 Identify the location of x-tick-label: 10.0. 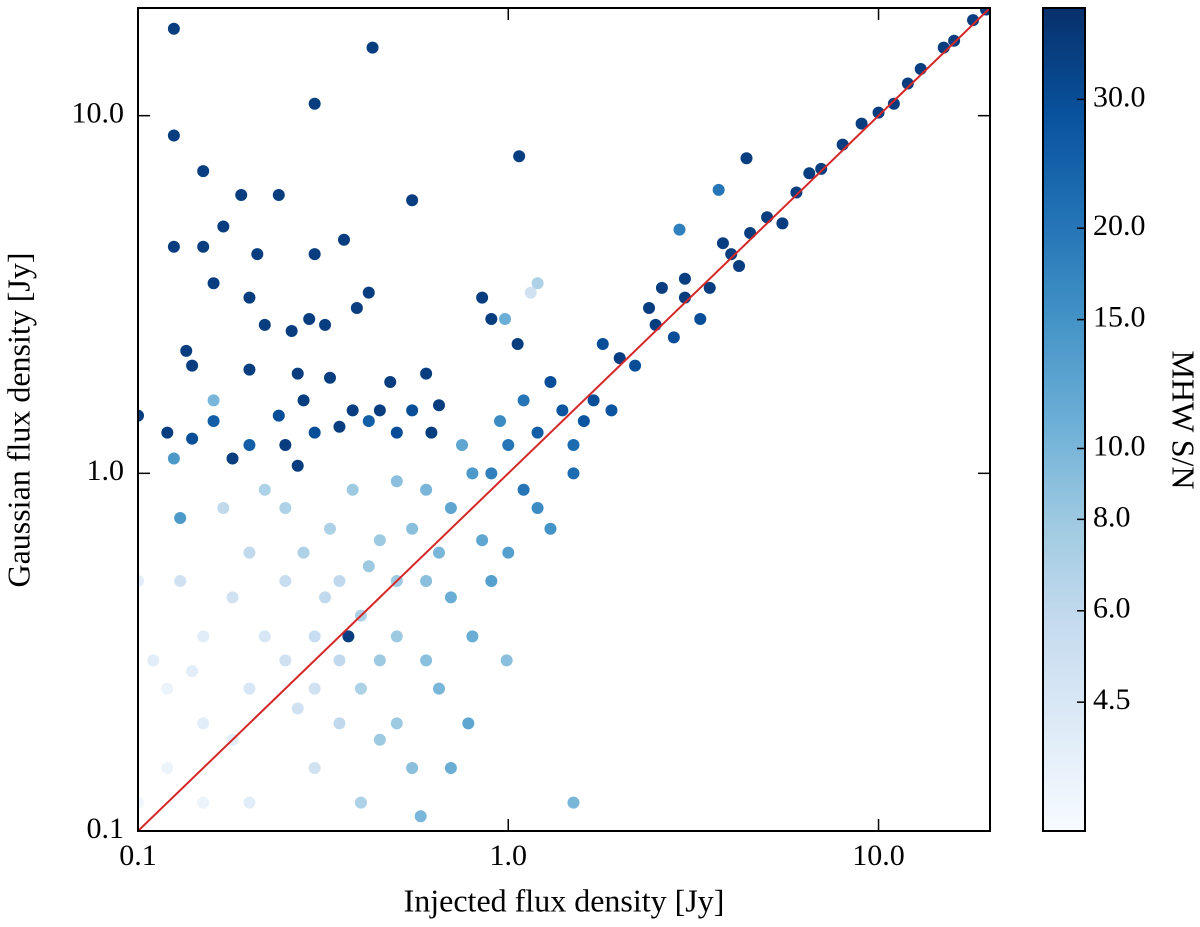
(878, 855).